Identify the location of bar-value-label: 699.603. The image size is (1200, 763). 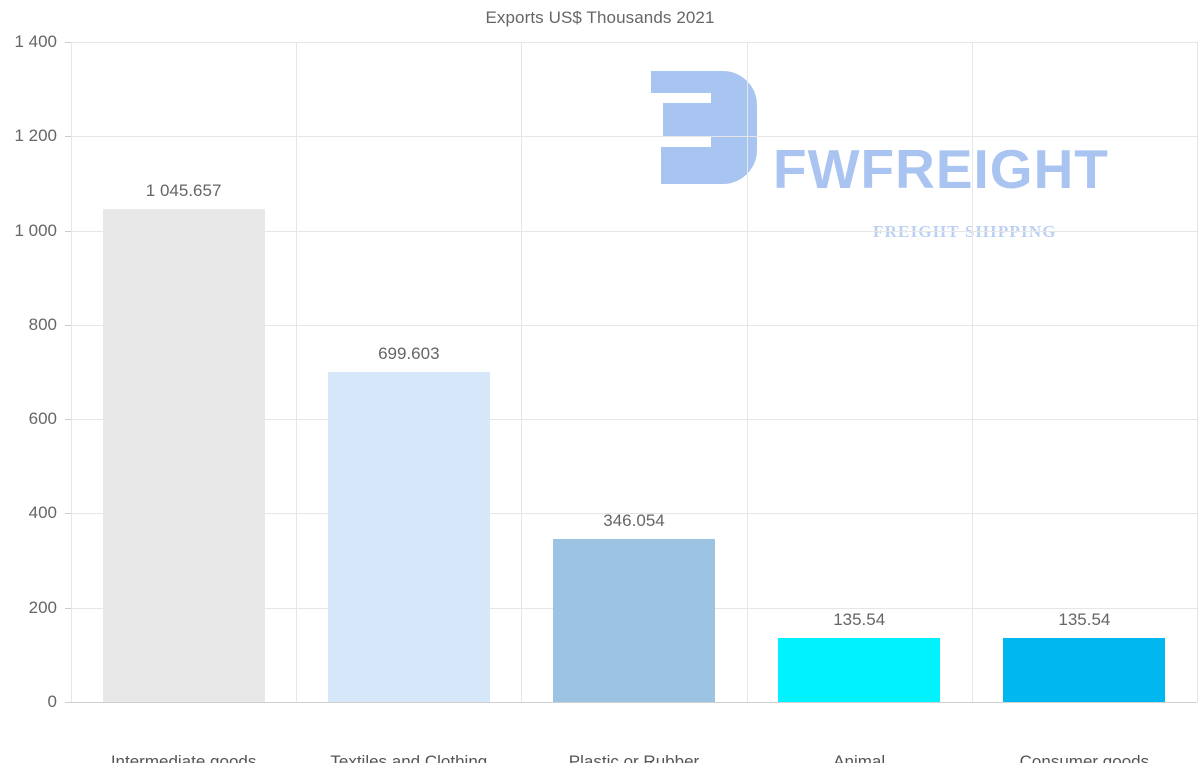
(409, 354).